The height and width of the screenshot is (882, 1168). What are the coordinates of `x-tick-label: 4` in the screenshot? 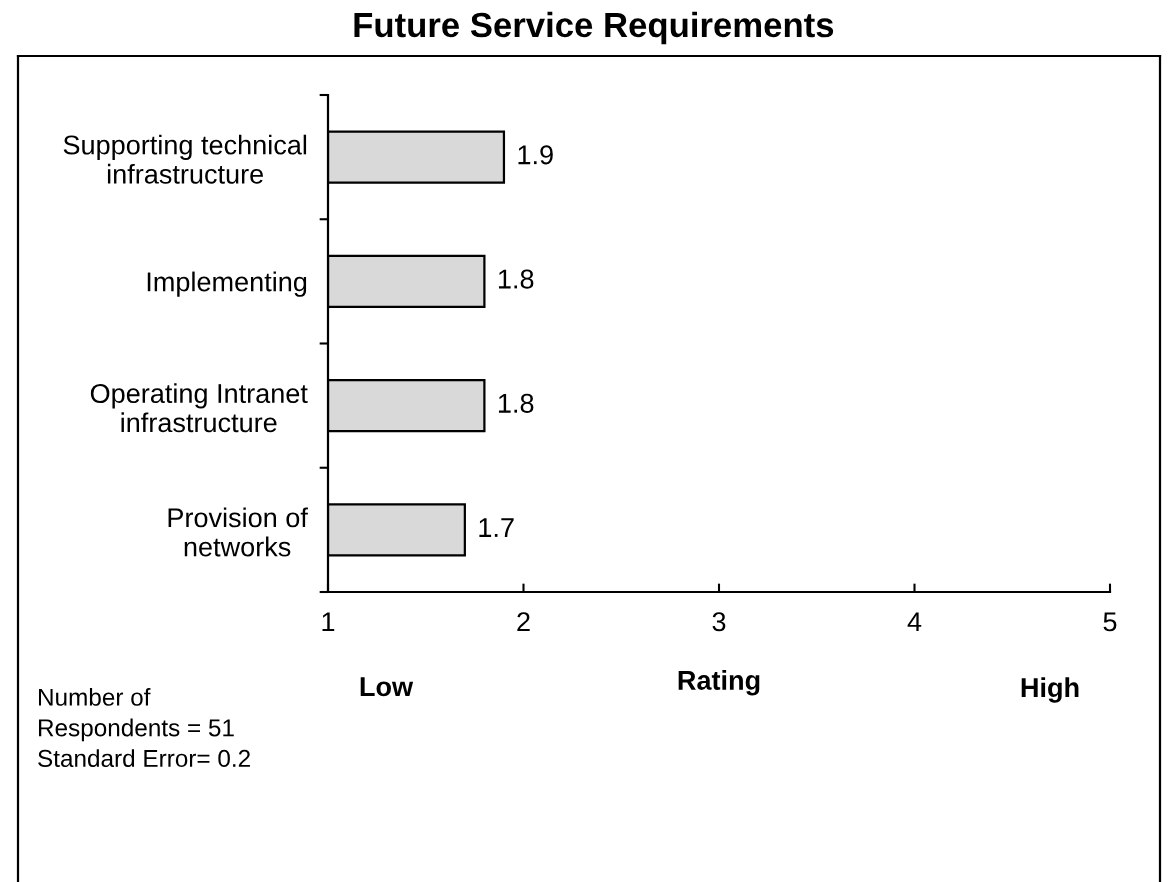 It's located at (914, 622).